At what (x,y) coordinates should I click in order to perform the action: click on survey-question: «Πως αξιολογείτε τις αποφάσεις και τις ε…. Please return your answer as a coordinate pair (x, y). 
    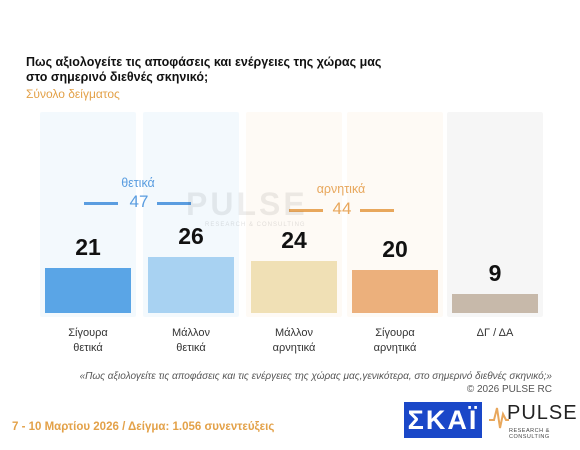
    Looking at the image, I should click on (315, 376).